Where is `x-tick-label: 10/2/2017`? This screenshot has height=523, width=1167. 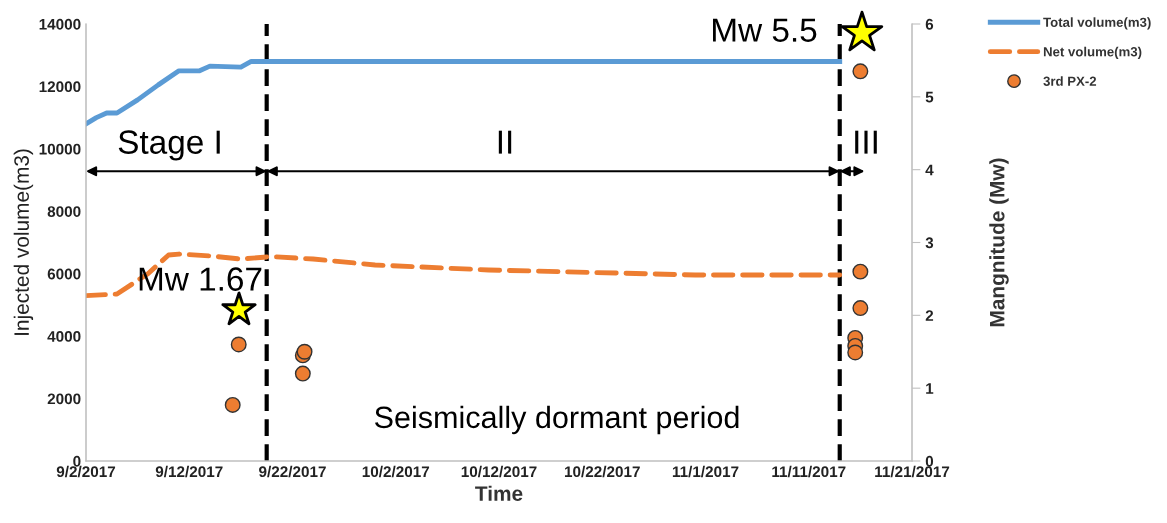
x-tick-label: 10/2/2017 is located at coordinates (396, 471).